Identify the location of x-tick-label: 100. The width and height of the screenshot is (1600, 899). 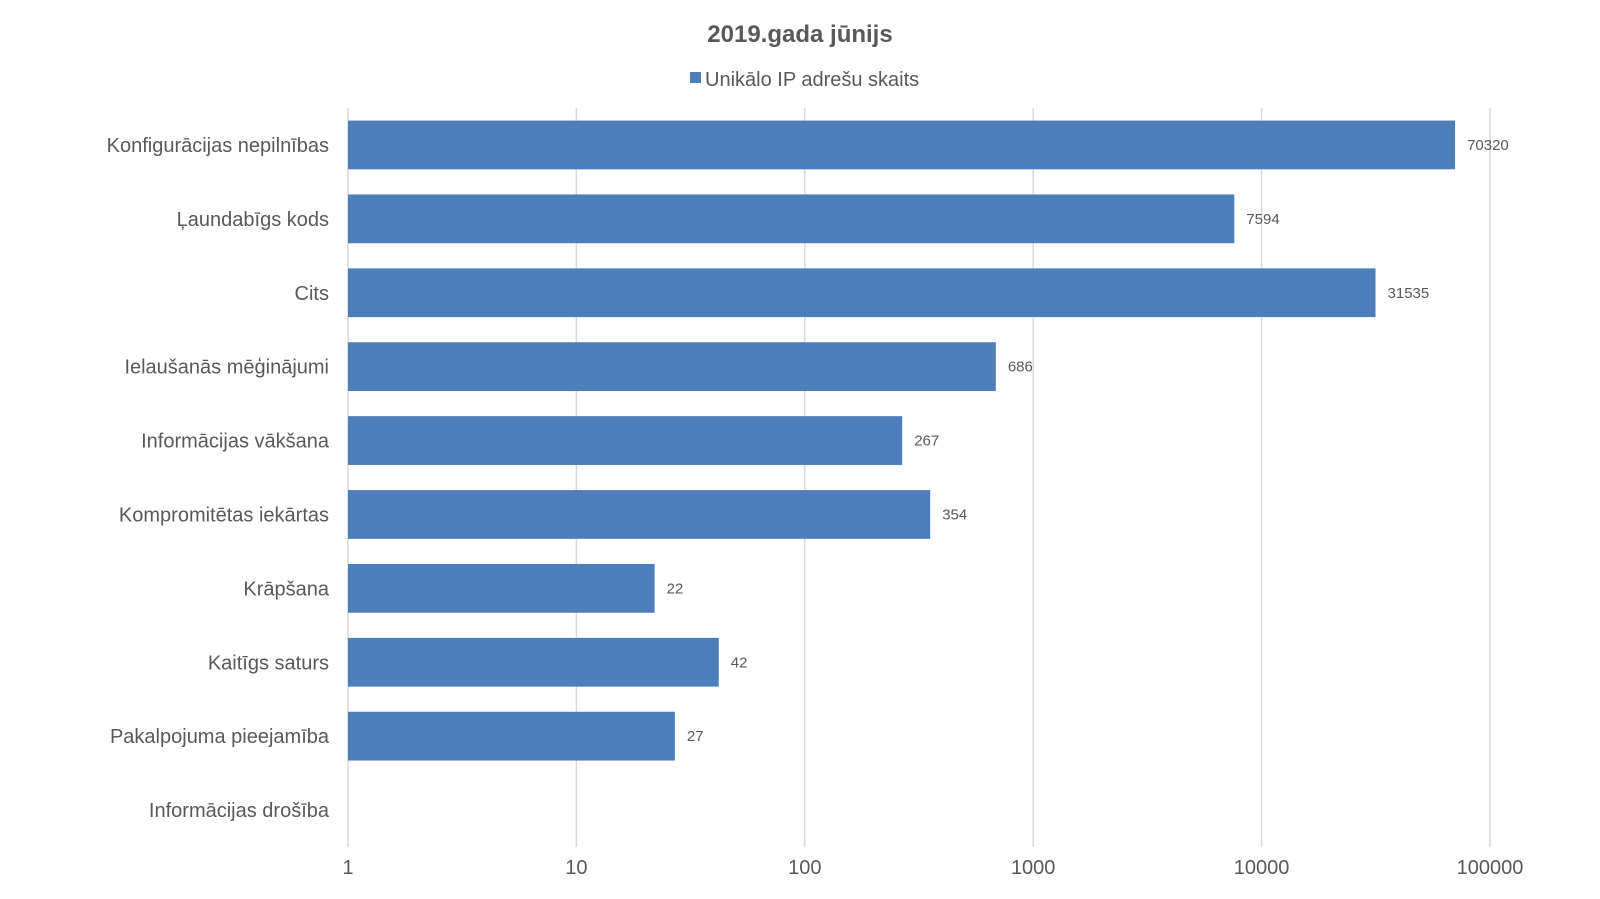
(804, 868).